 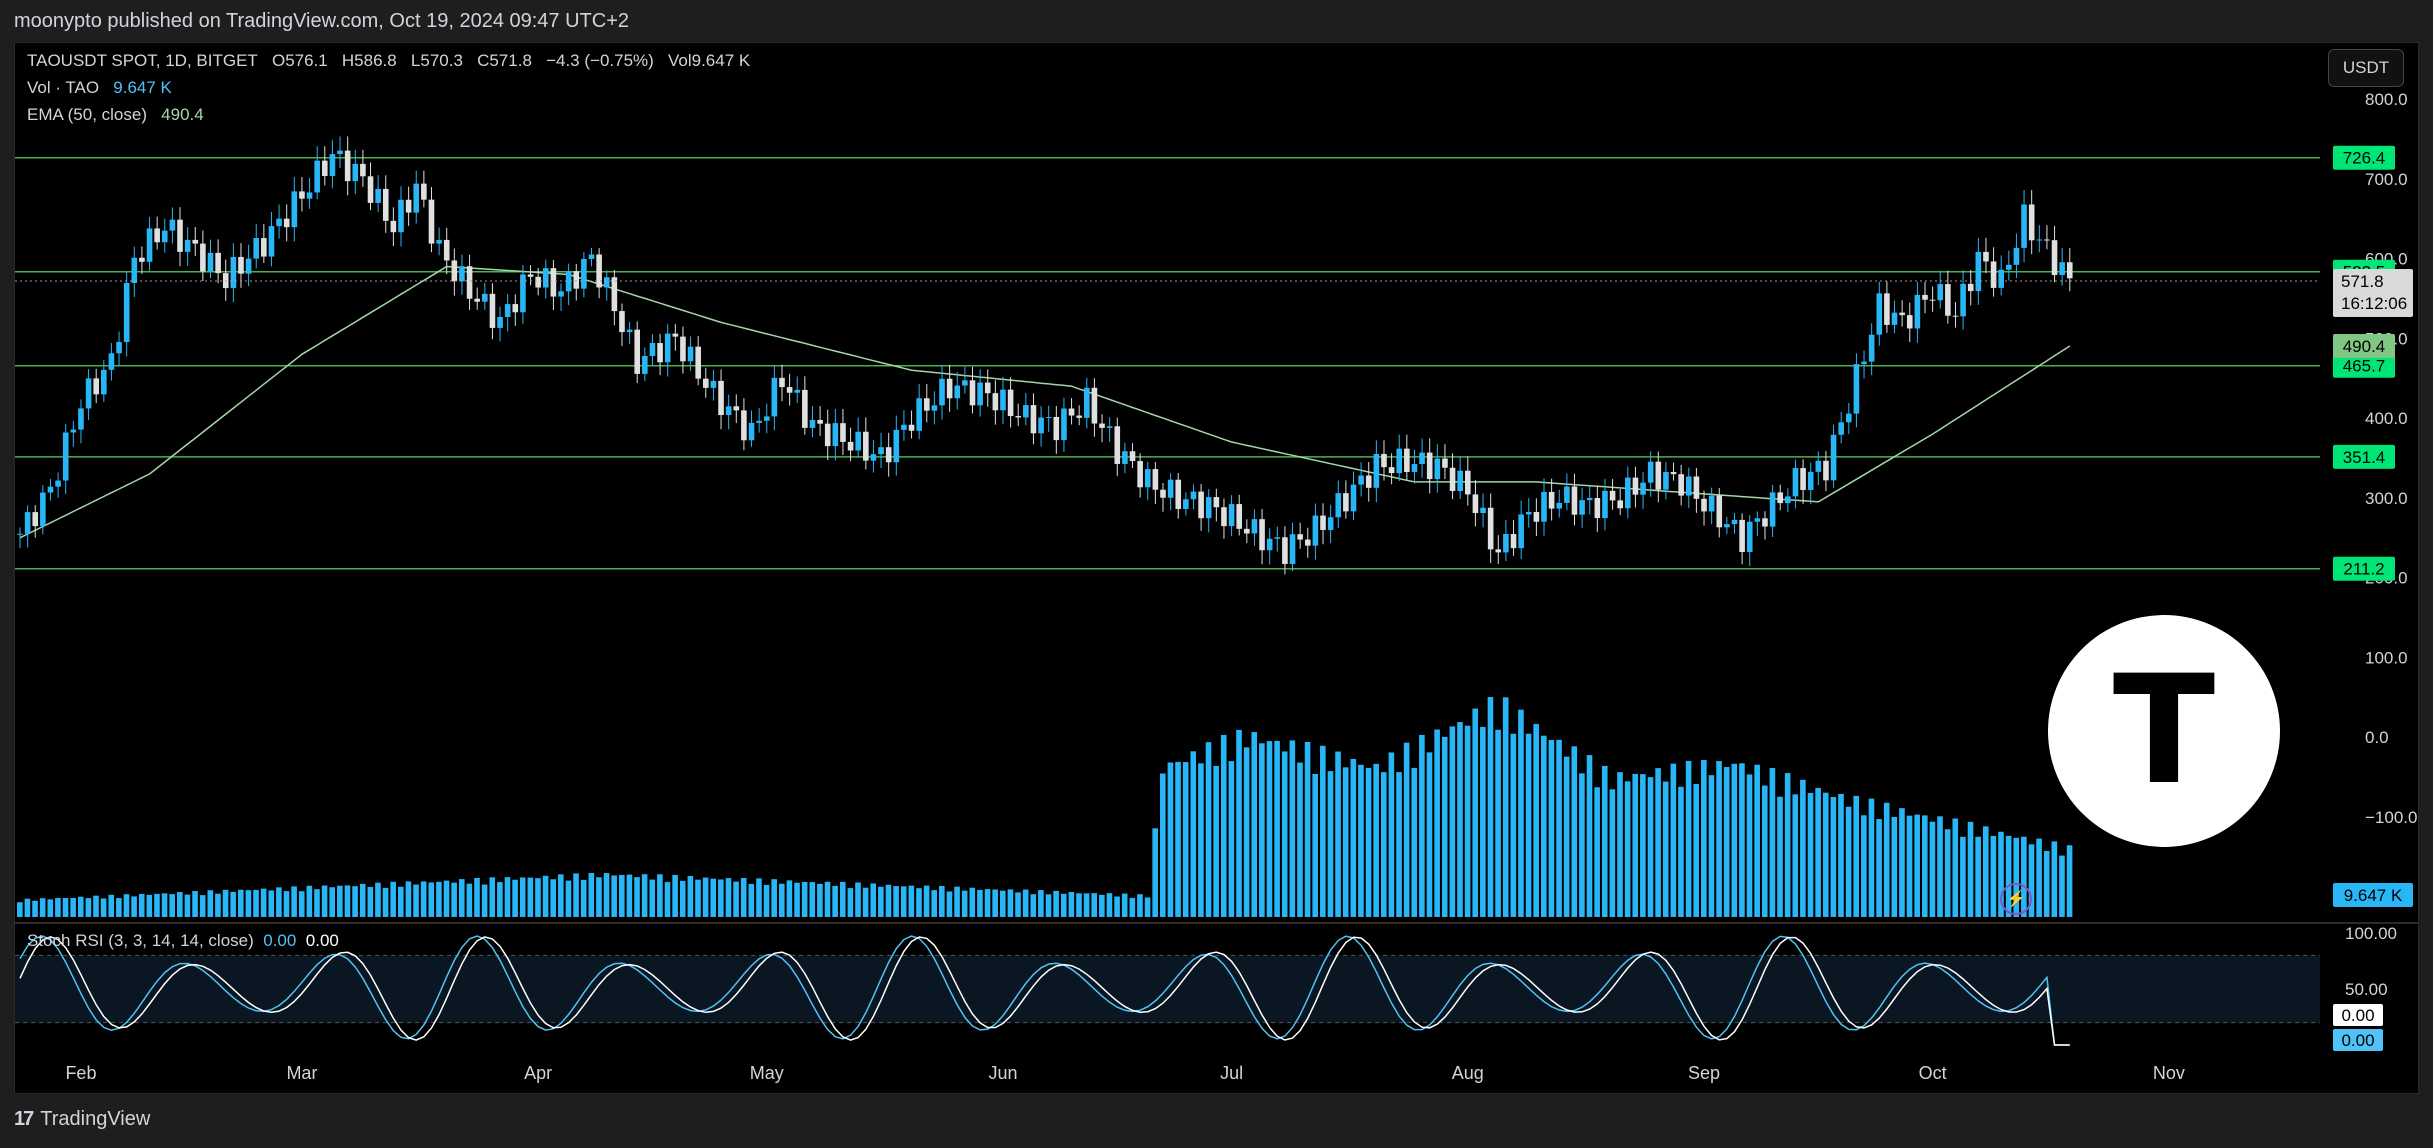 I want to click on y-tick-label: 300.0, so click(x=2386, y=498).